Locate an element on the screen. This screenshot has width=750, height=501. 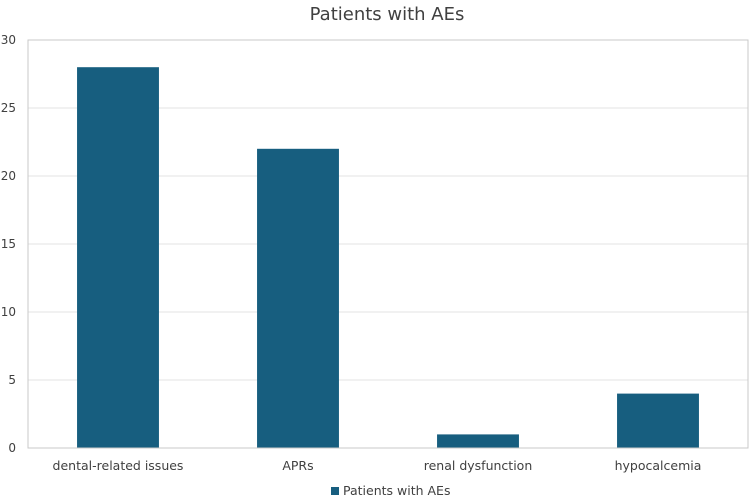
y-tick-label: 25 is located at coordinates (8, 108).